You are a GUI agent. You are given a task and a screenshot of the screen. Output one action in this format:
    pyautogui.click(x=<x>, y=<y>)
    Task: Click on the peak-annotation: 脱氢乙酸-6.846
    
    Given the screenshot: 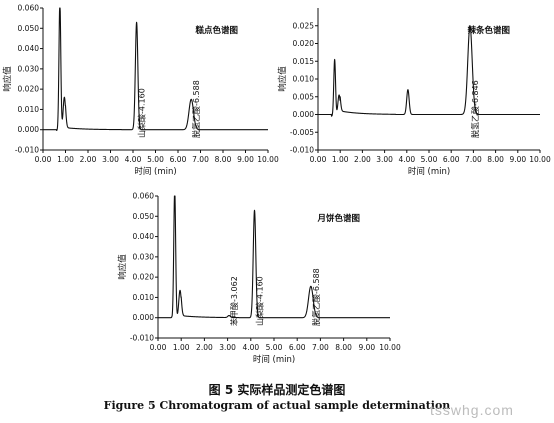 What is the action you would take?
    pyautogui.click(x=475, y=109)
    